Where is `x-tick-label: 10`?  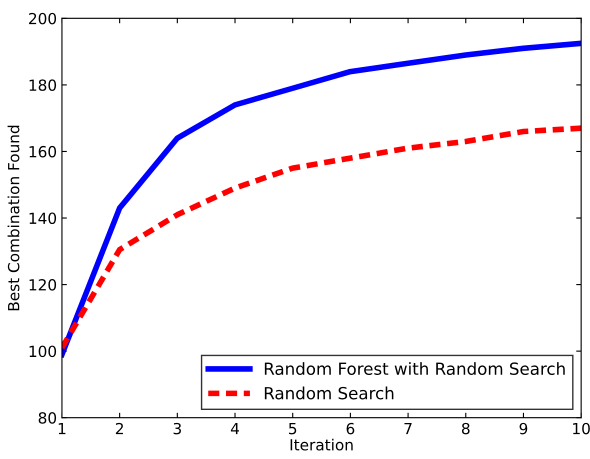
x-tick-label: 10 is located at coordinates (581, 428).